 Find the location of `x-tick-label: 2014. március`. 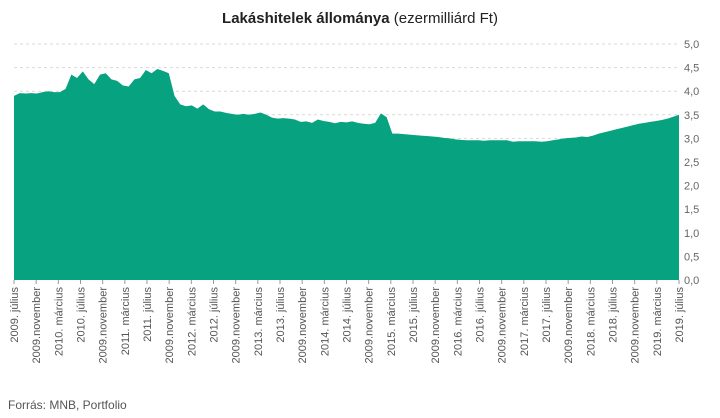

x-tick-label: 2014. március is located at coordinates (325, 322).